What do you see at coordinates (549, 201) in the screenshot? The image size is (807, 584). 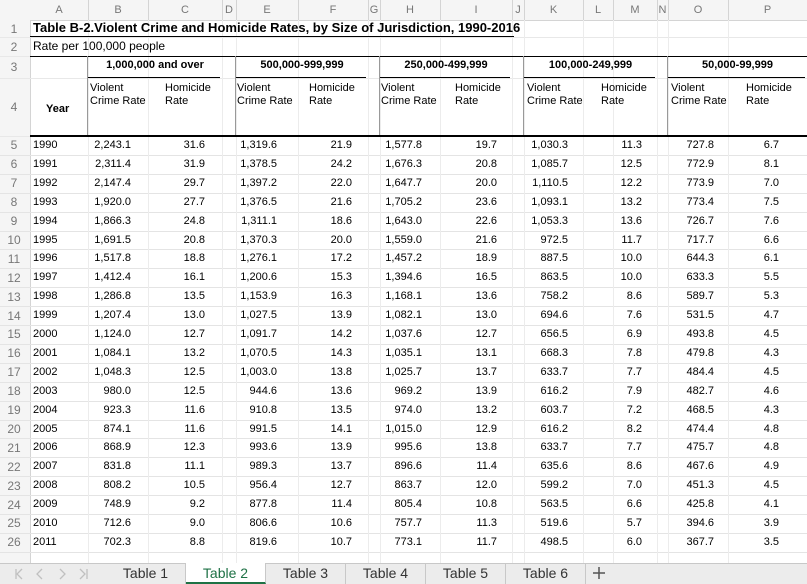 I see `value-cell: 1,093.1` at bounding box center [549, 201].